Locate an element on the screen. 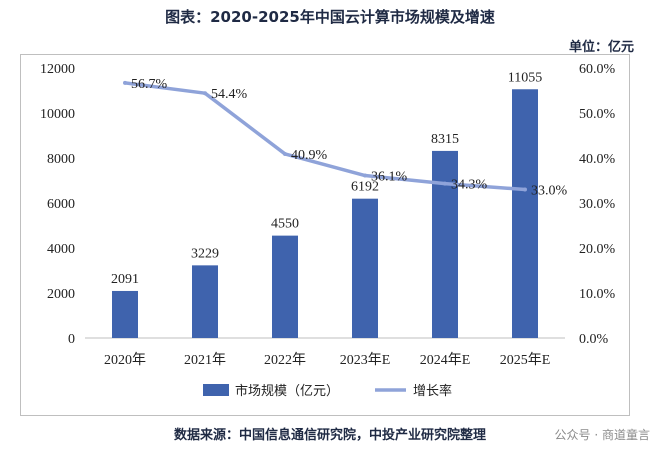 Image resolution: width=660 pixels, height=462 pixels. source-note: 数据来源：中国信息通信研究院，中投产业研究院整理 is located at coordinates (329, 435).